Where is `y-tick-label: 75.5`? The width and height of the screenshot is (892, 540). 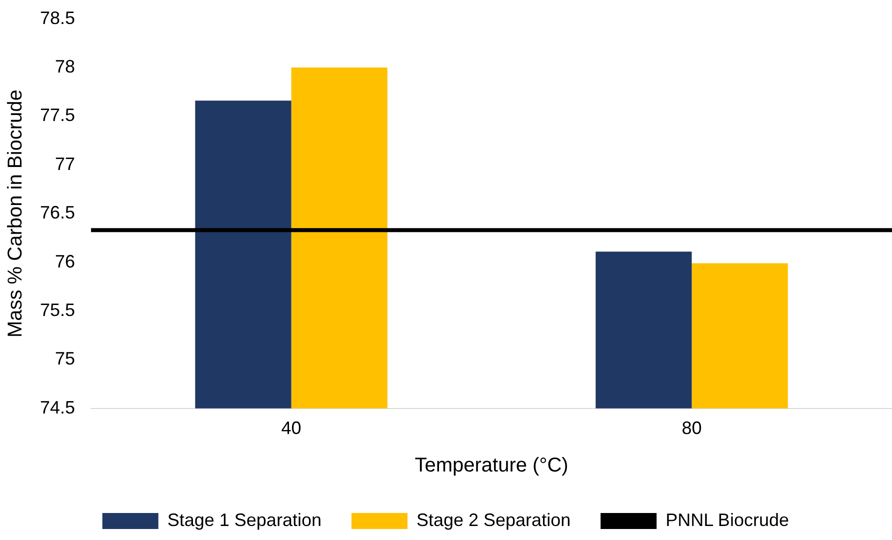 y-tick-label: 75.5 is located at coordinates (58, 310).